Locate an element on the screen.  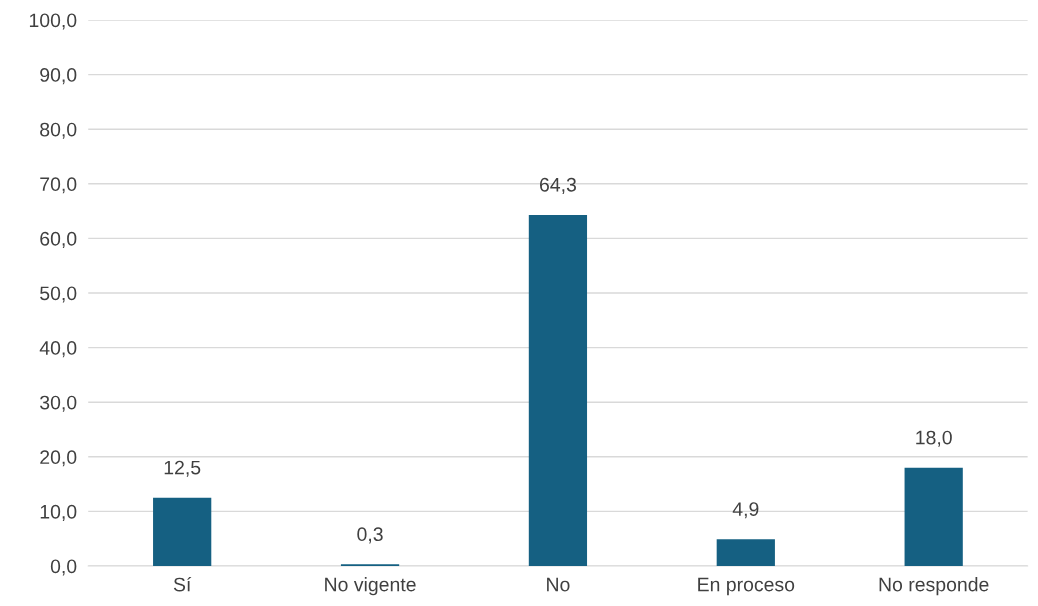
data-label: 12,5 is located at coordinates (182, 468).